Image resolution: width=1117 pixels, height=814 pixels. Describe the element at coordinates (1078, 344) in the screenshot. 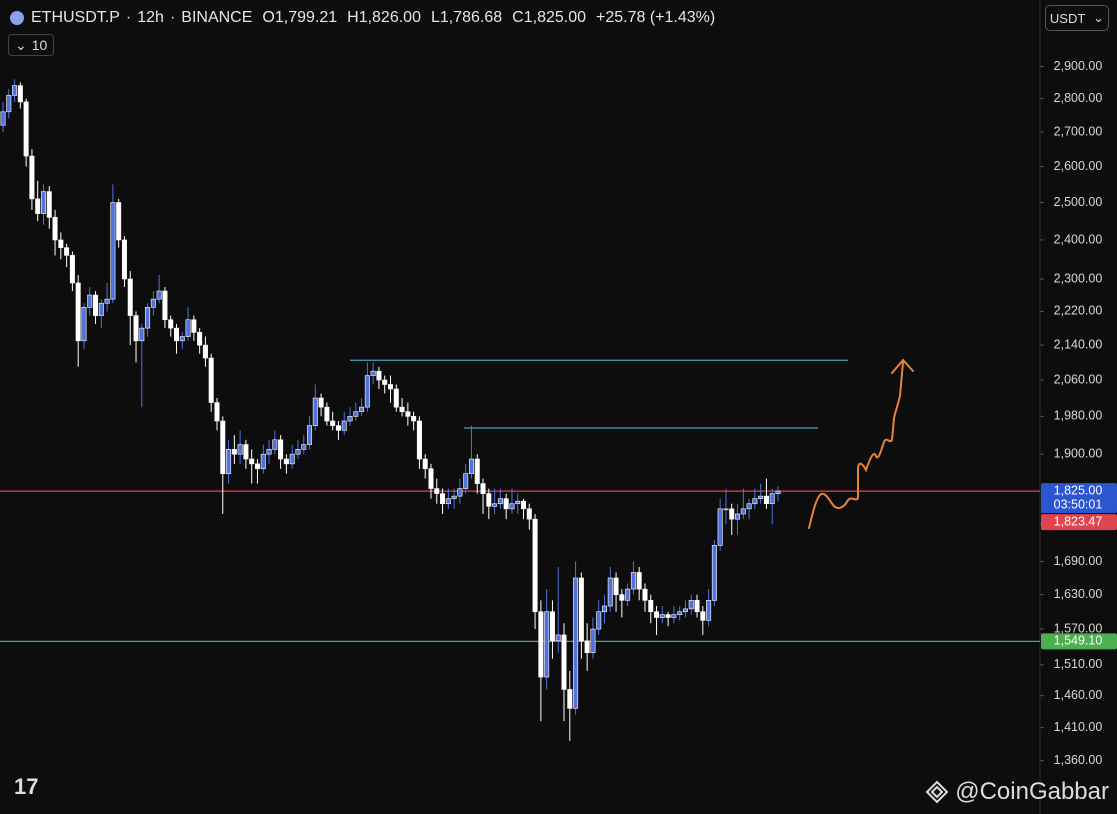

I see `y-tick-label: 2,140.00` at that location.